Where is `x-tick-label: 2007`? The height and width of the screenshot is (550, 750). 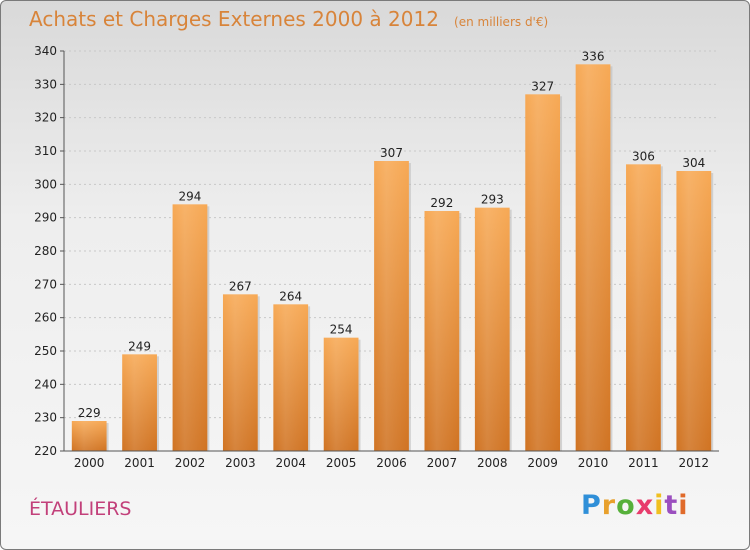
x-tick-label: 2007 is located at coordinates (442, 463).